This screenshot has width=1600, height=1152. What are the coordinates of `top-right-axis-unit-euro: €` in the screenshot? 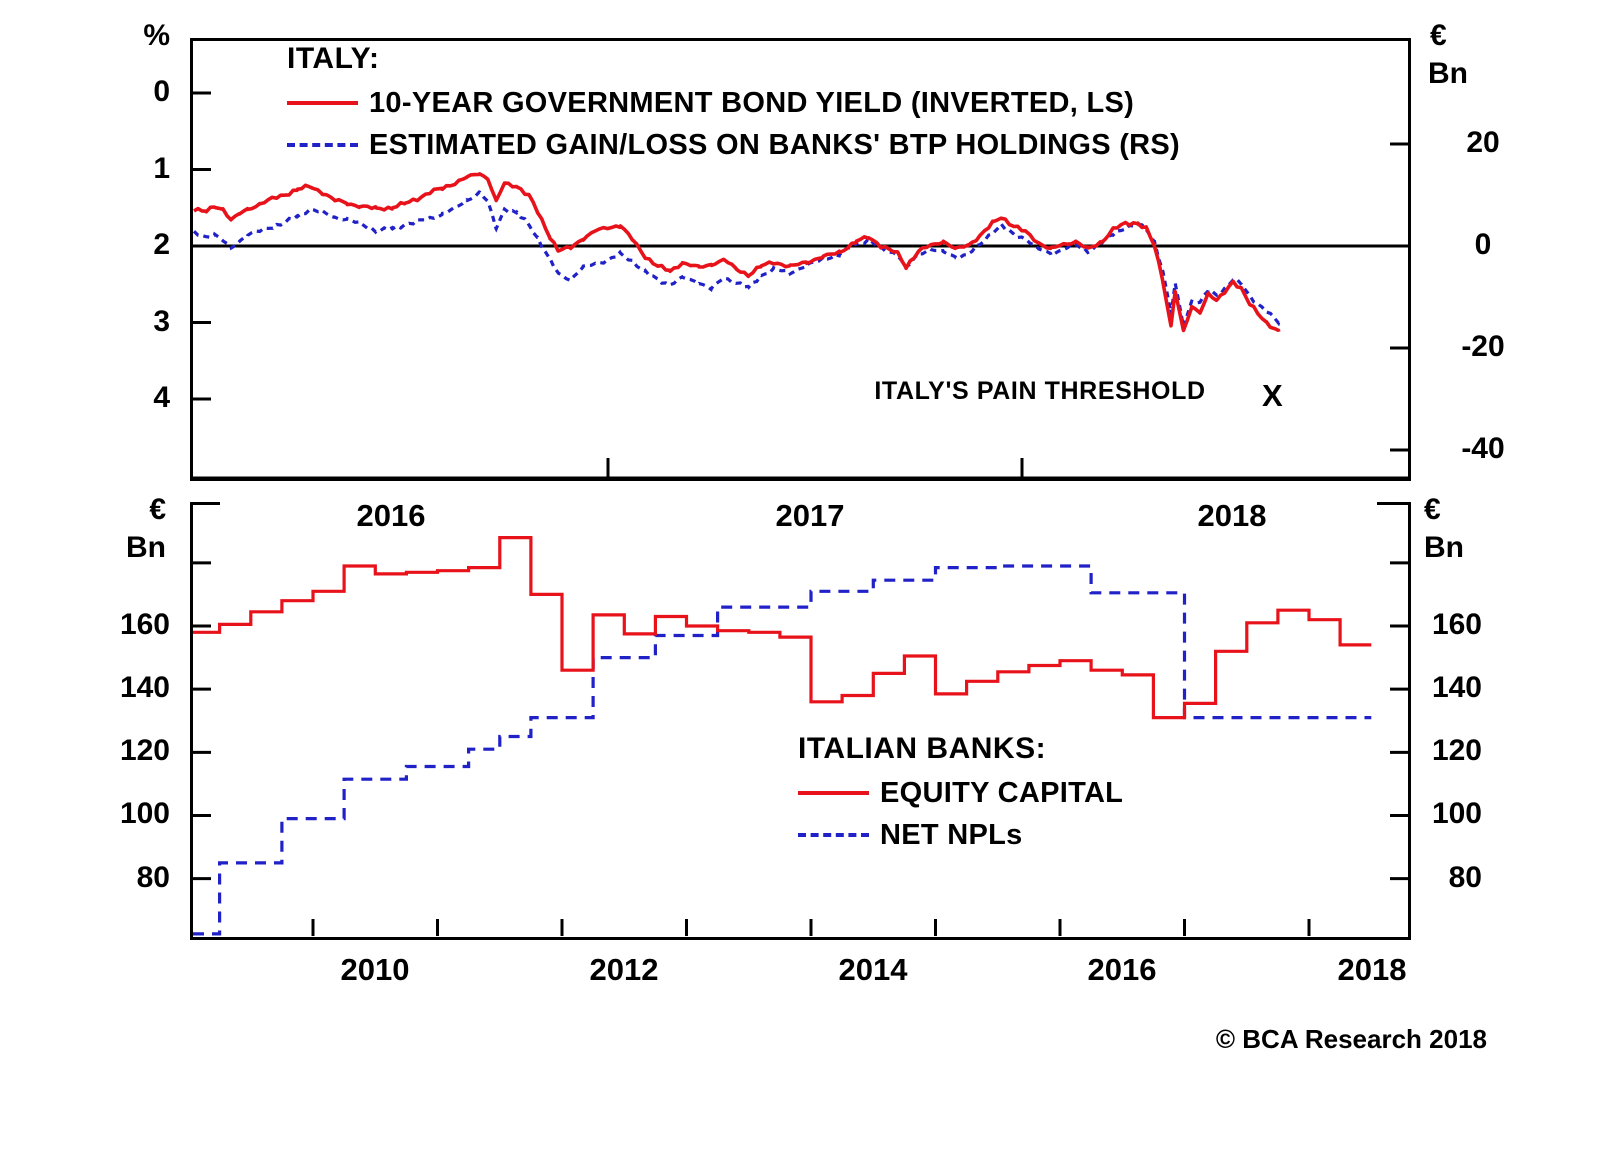 It's located at (1438, 35).